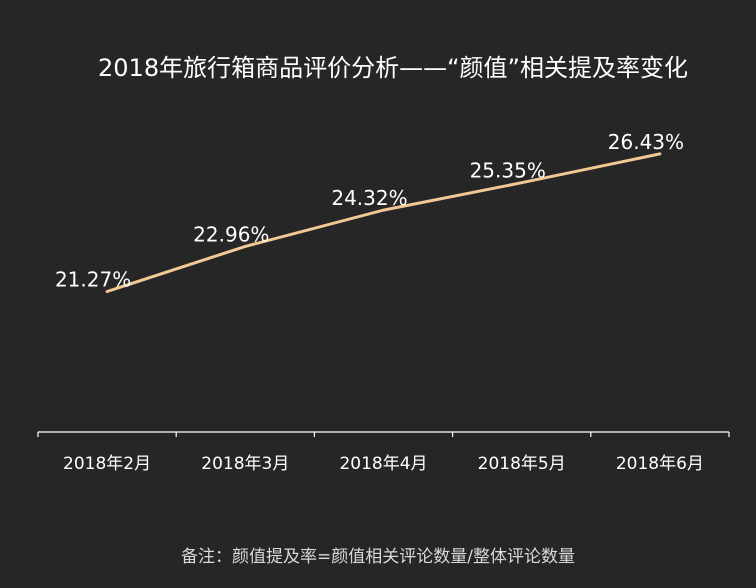  What do you see at coordinates (508, 171) in the screenshot?
I see `data-label: 25.35%` at bounding box center [508, 171].